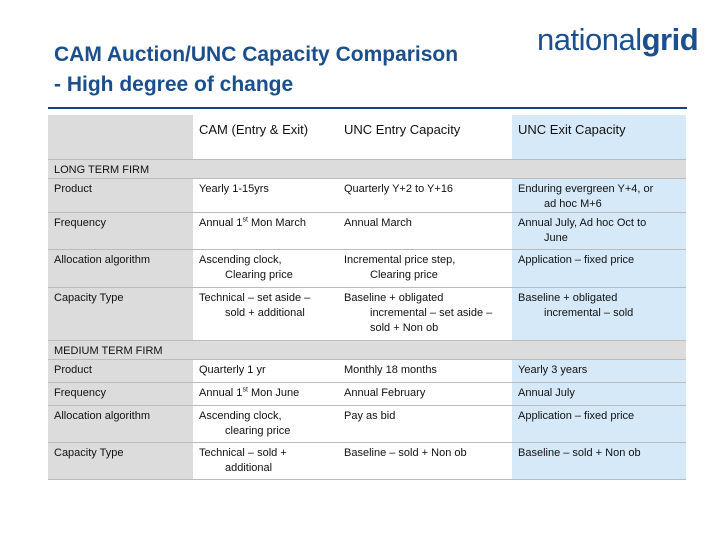  I want to click on cell-line: additional, so click(249, 468).